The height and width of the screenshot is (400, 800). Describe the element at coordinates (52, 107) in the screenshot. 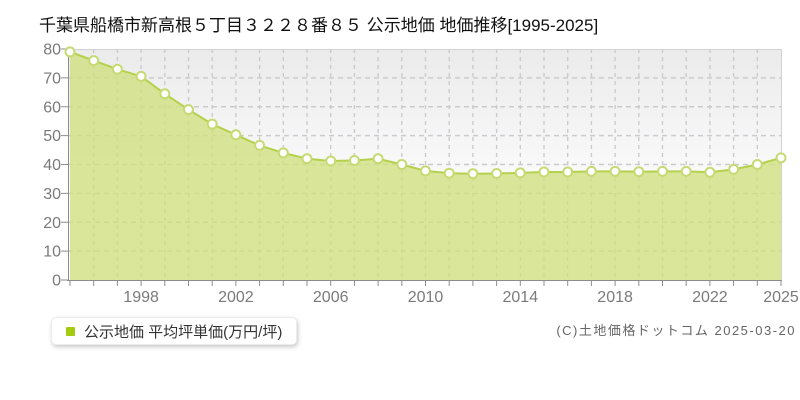

I see `y-tick-label: 60` at that location.